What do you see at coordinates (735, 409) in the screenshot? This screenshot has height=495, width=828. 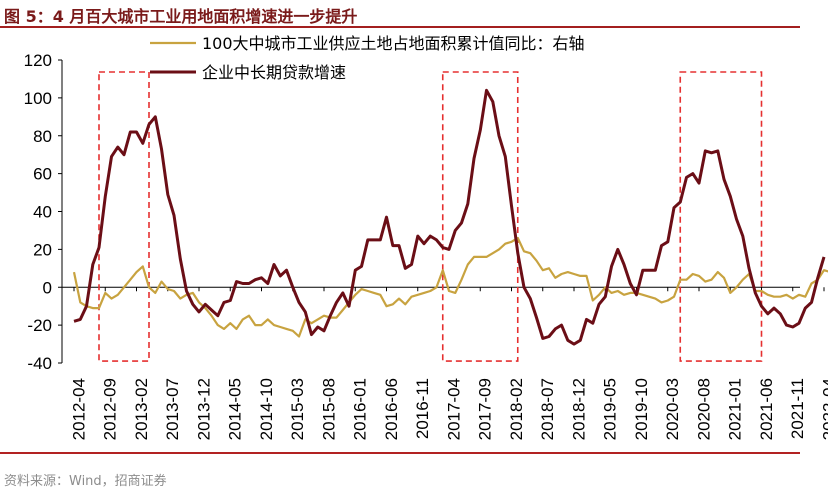 I see `x-tick-label: 2021-01` at bounding box center [735, 409].